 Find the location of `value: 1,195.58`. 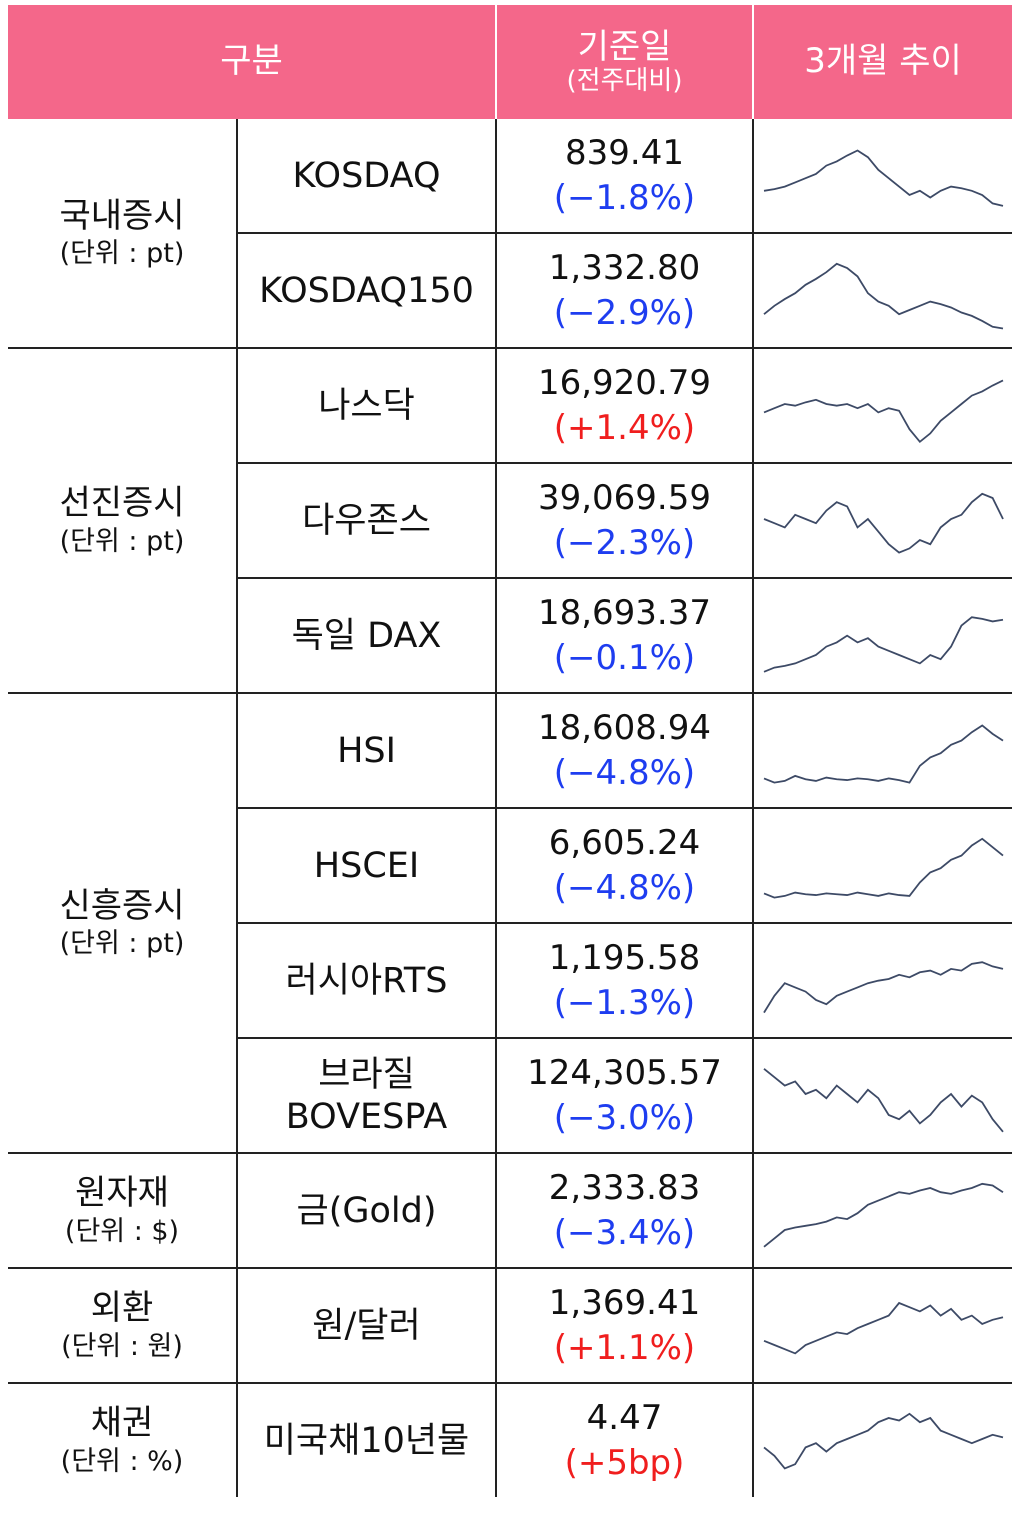

value: 1,195.58 is located at coordinates (624, 958).